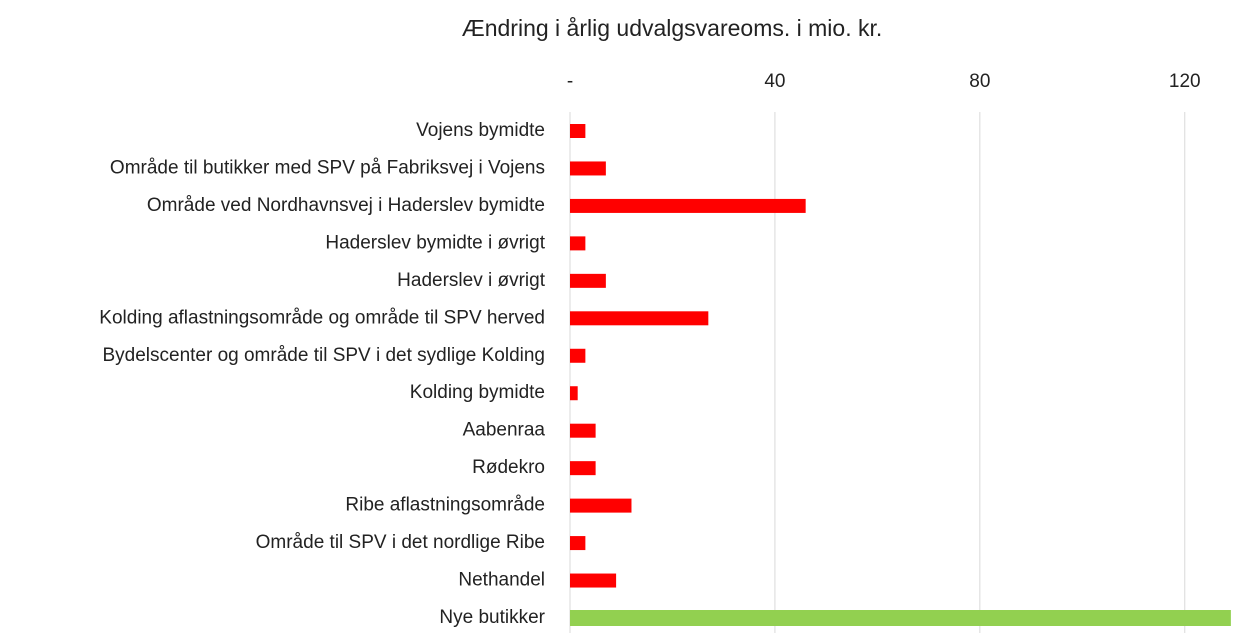  What do you see at coordinates (501, 580) in the screenshot?
I see `y-tick-label: Nethandel` at bounding box center [501, 580].